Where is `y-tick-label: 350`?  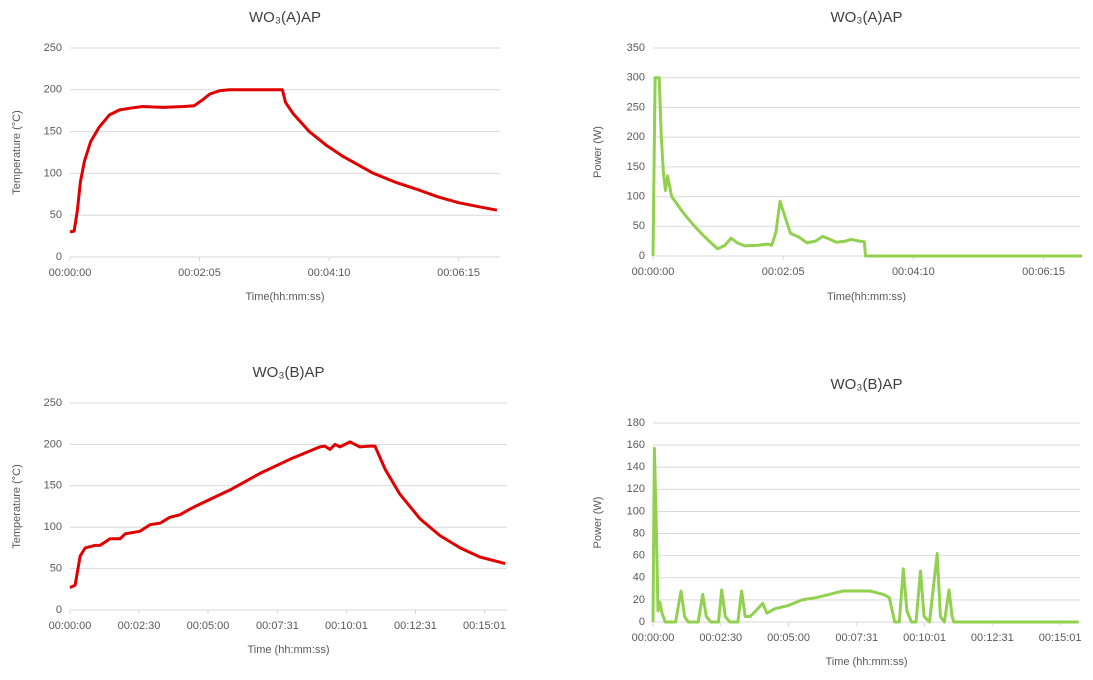 y-tick-label: 350 is located at coordinates (636, 48).